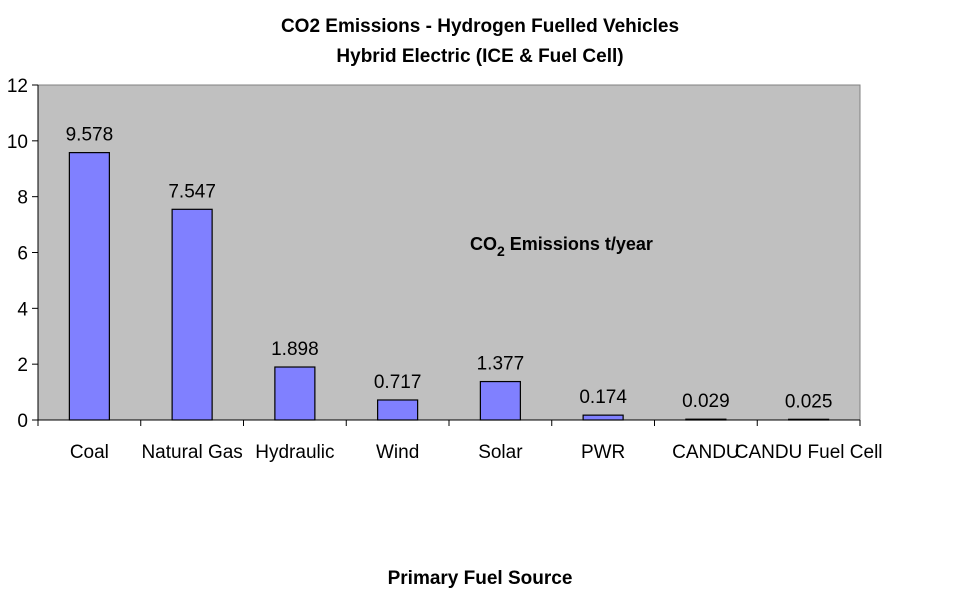  Describe the element at coordinates (17, 142) in the screenshot. I see `y-tick-label: 10` at that location.